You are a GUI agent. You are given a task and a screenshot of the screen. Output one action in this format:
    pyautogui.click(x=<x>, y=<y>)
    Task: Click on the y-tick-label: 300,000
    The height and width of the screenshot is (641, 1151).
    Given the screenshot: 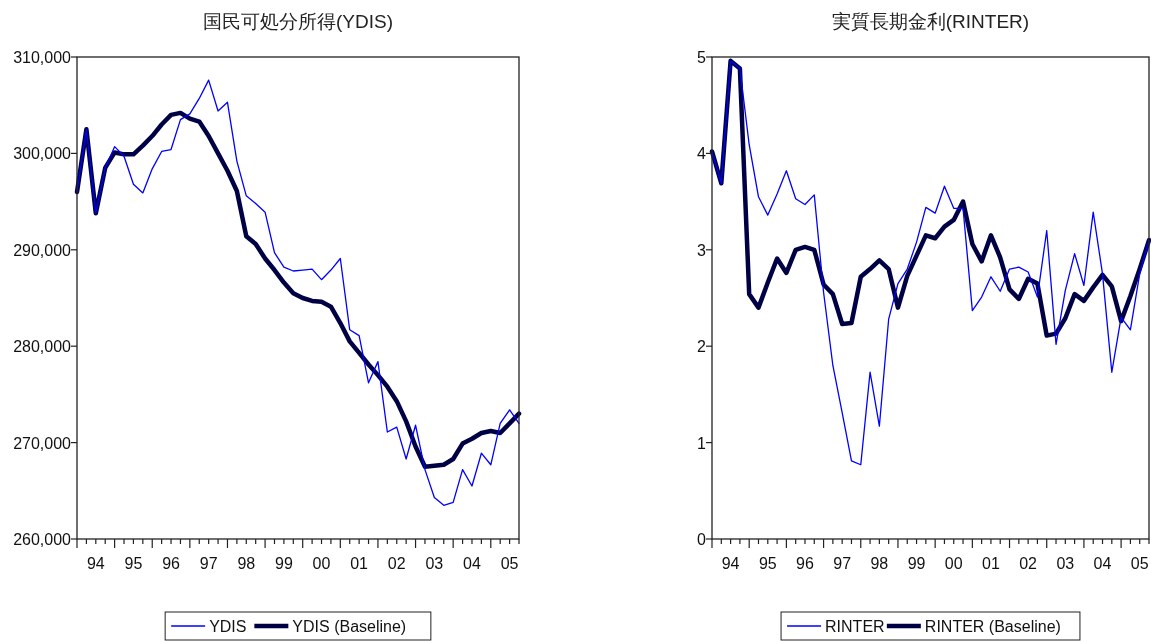 What is the action you would take?
    pyautogui.click(x=42, y=154)
    